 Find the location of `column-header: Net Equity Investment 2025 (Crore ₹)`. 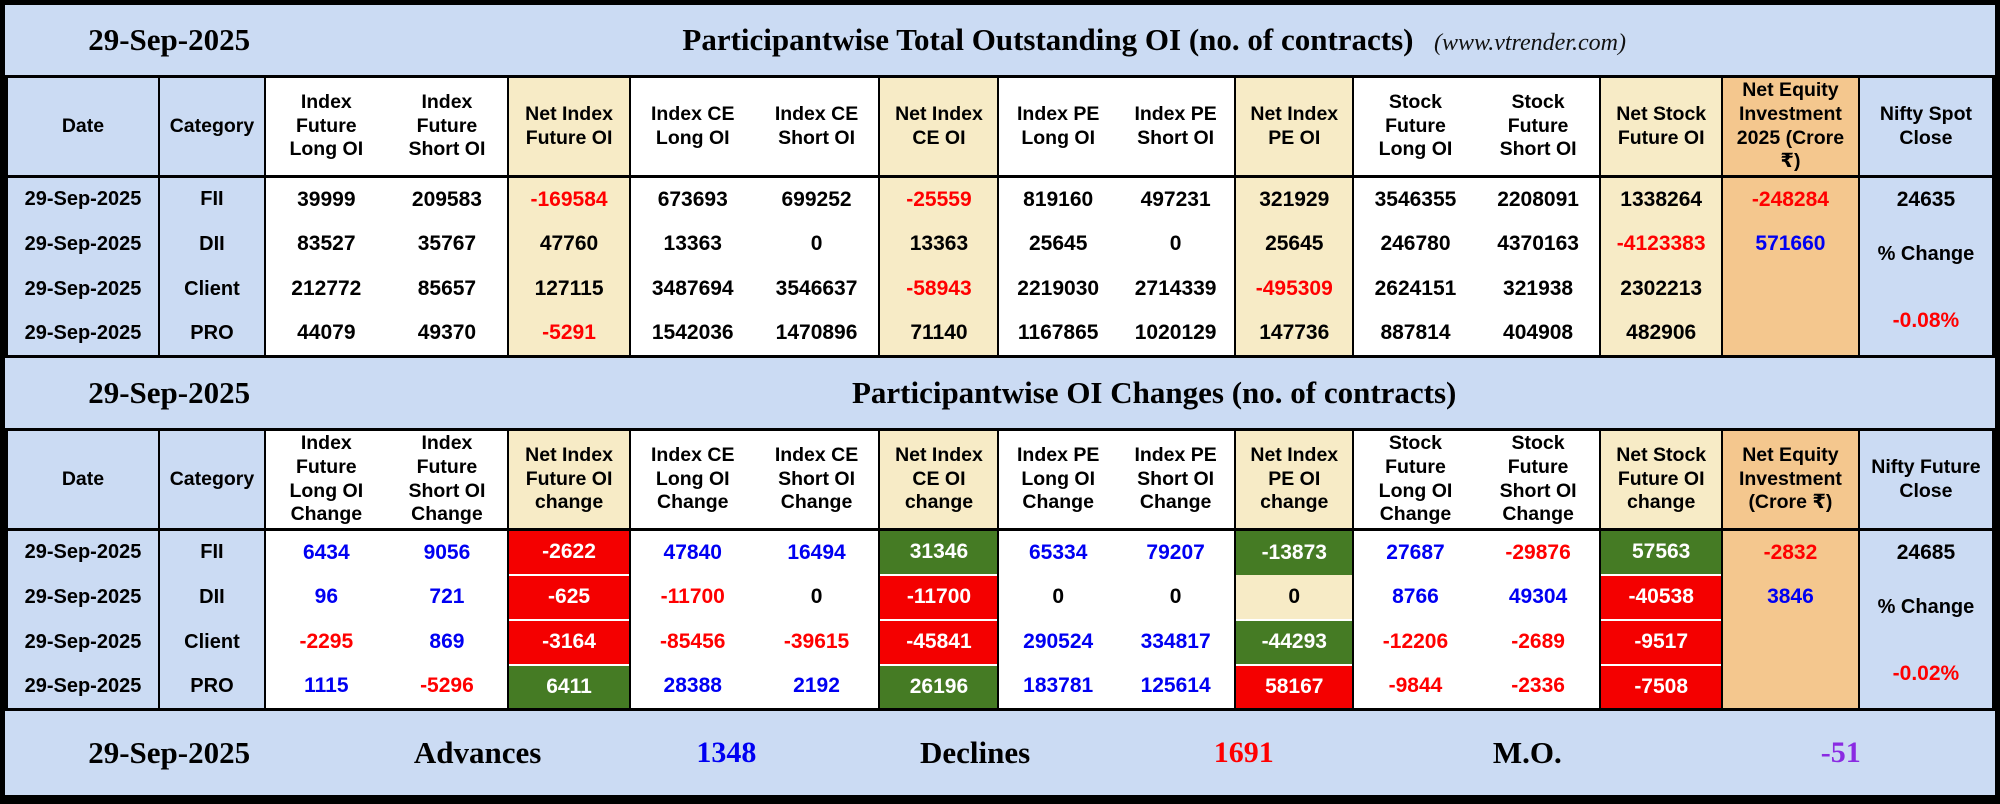

column-header: Net Equity Investment 2025 (Crore ₹) is located at coordinates (1789, 127).